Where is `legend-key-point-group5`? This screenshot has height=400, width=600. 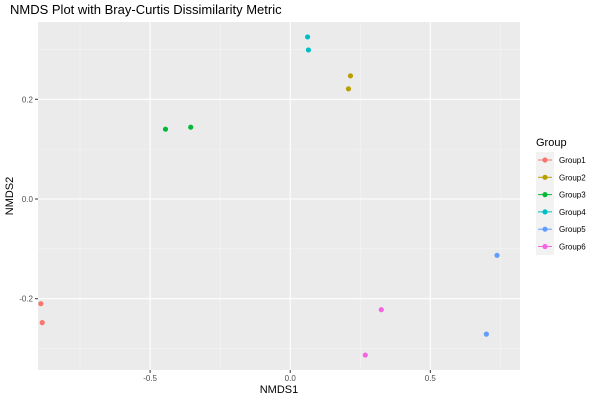 legend-key-point-group5 is located at coordinates (545, 229).